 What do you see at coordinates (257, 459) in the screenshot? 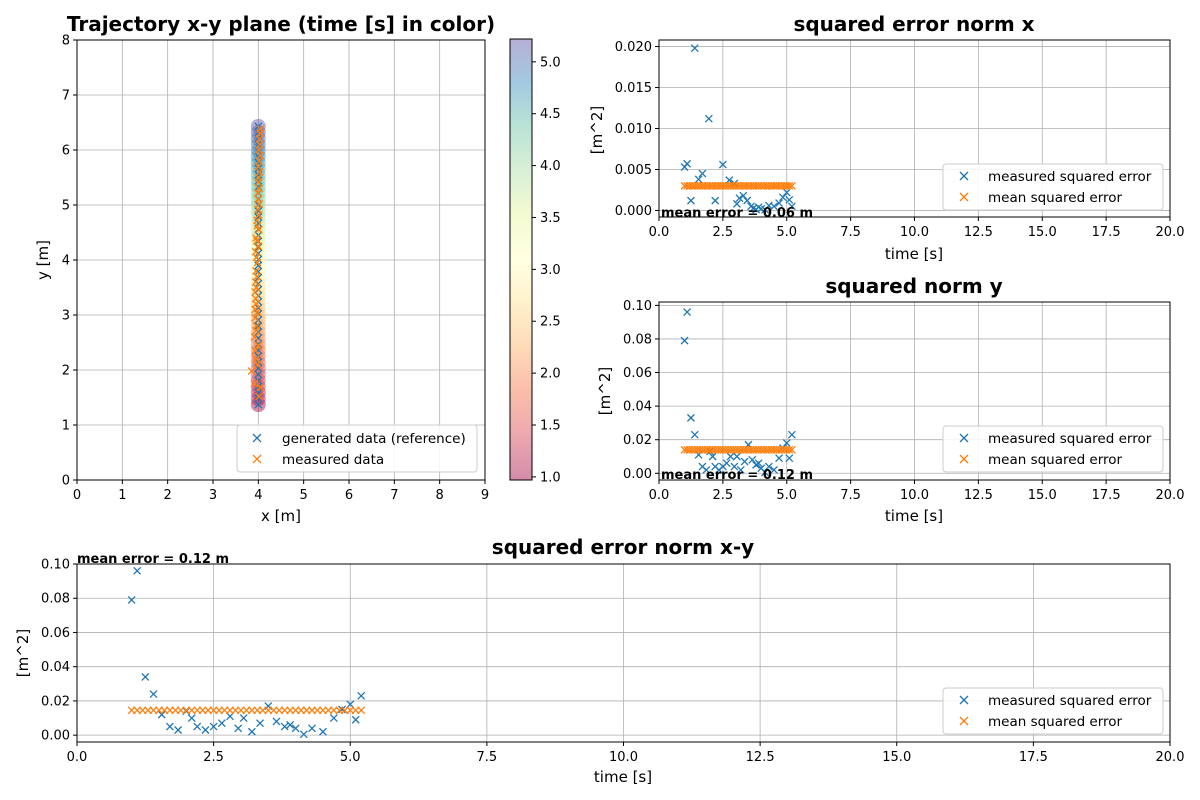
I see `legend-marker-measured` at bounding box center [257, 459].